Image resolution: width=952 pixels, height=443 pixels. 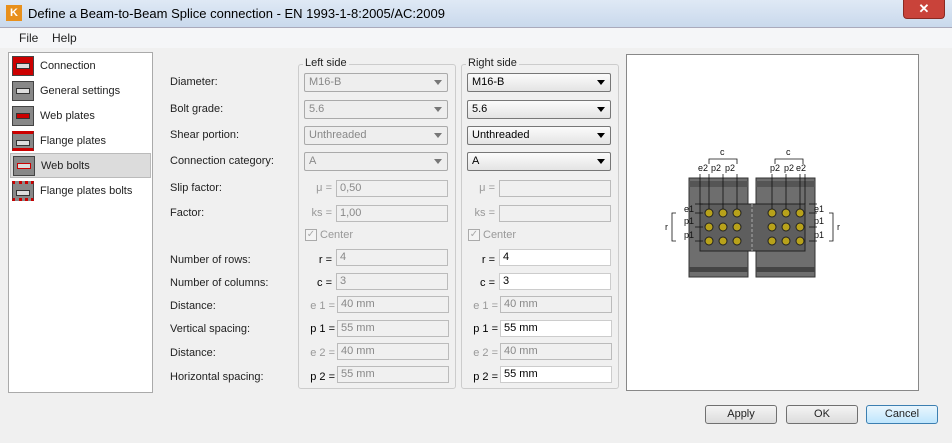 I want to click on p1-symbol: p 1 =, so click(x=485, y=329).